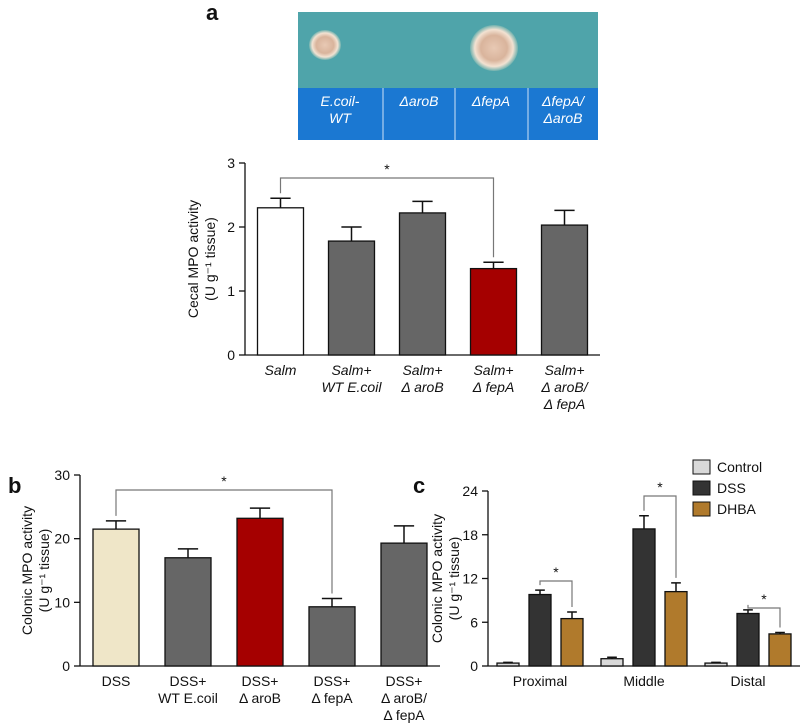 This screenshot has height=725, width=800. Describe the element at coordinates (448, 50) in the screenshot. I see `plate-photo` at that location.